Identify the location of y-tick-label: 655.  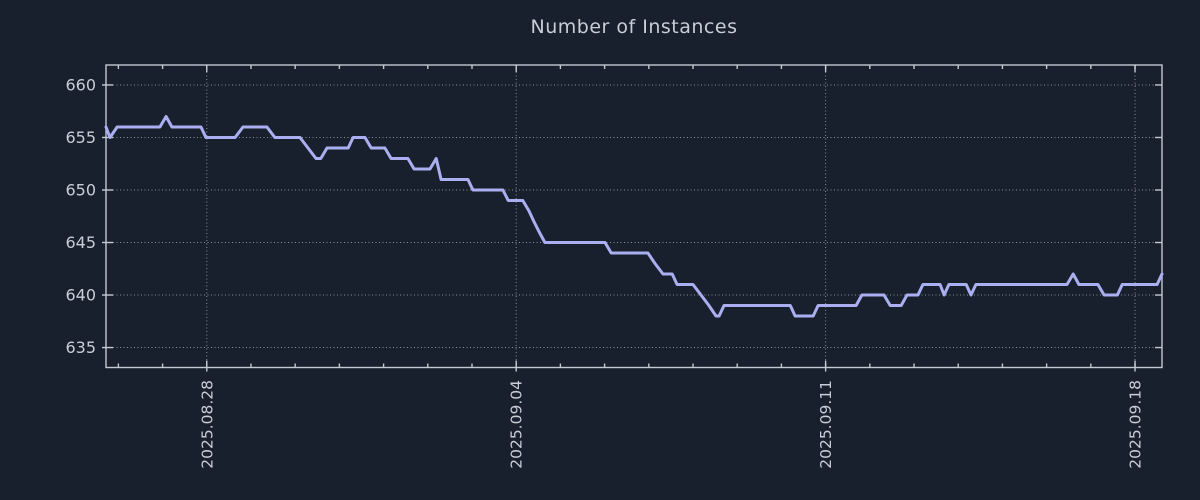
(80, 137).